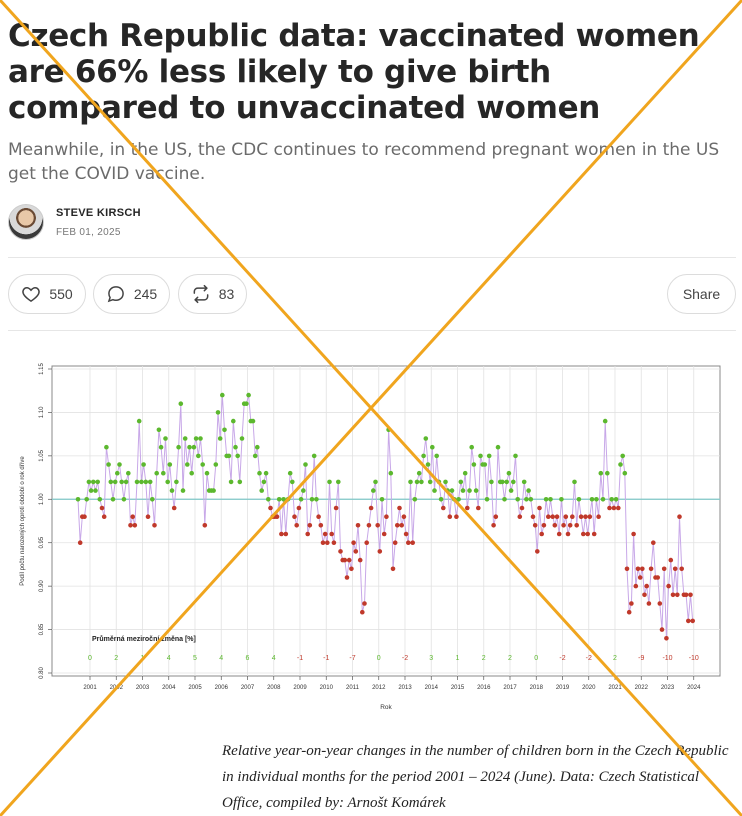  Describe the element at coordinates (274, 688) in the screenshot. I see `x-tick-label: 2008` at that location.